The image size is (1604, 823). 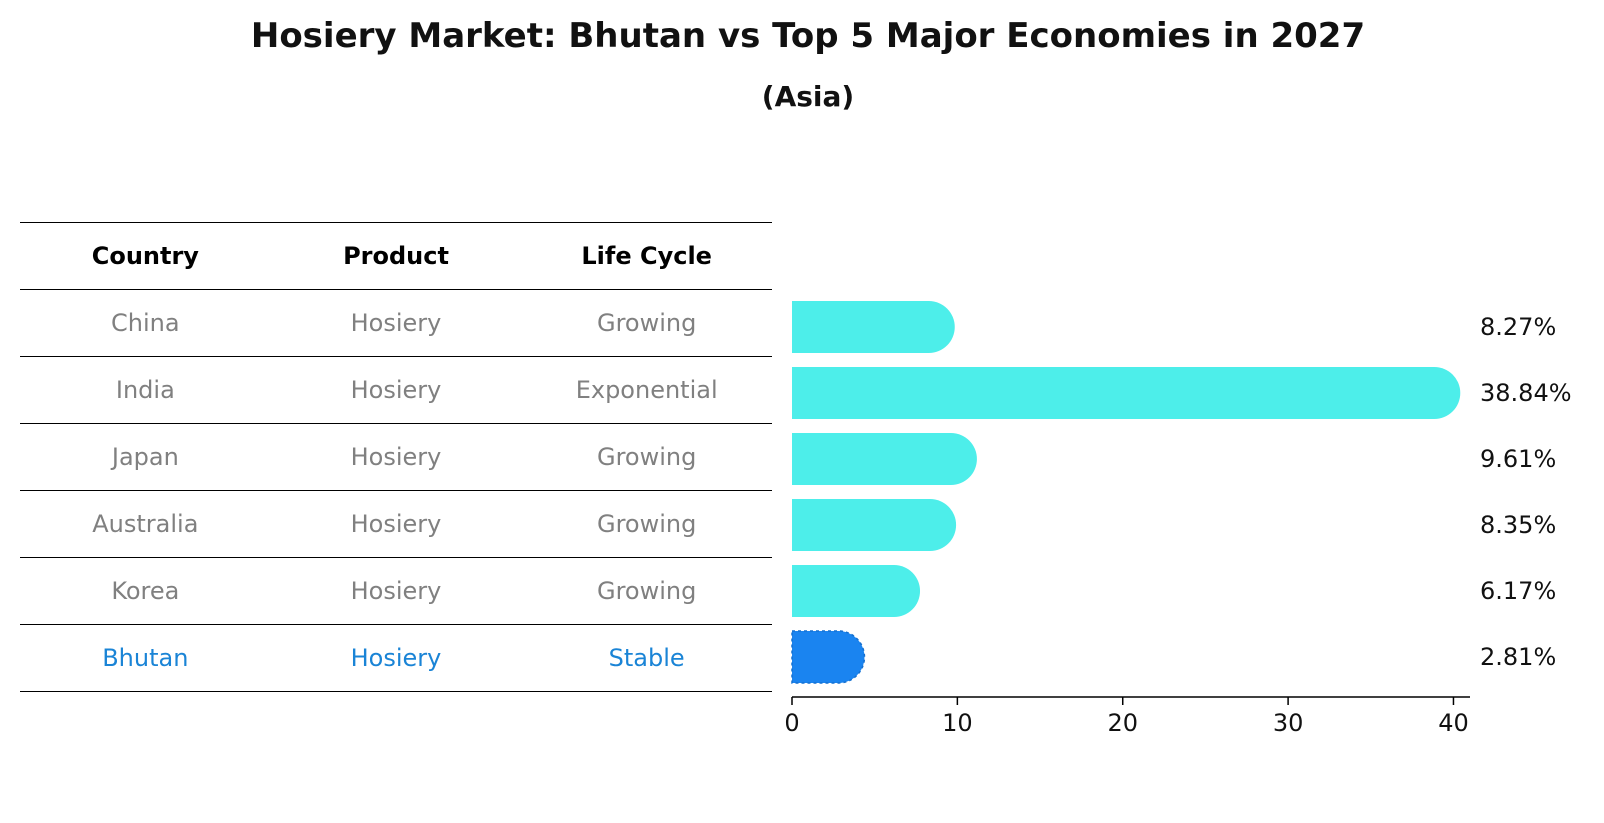 What do you see at coordinates (145, 658) in the screenshot?
I see `cell-country: Bhutan` at bounding box center [145, 658].